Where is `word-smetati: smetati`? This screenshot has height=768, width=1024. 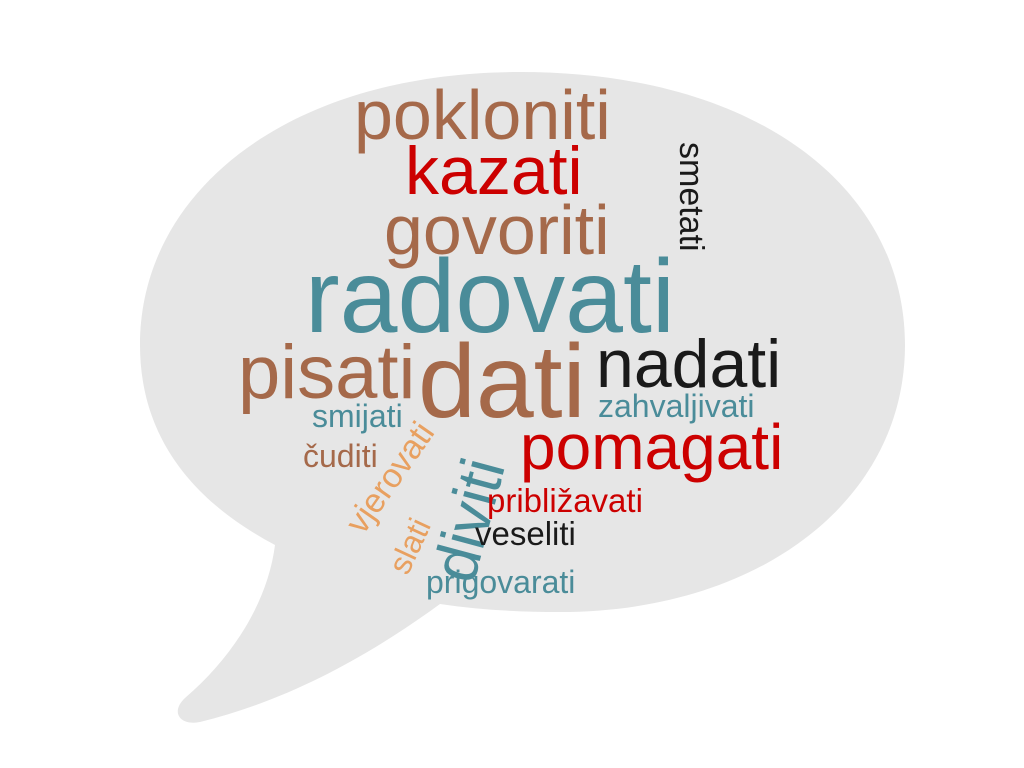 word-smetati: smetati is located at coordinates (691, 197).